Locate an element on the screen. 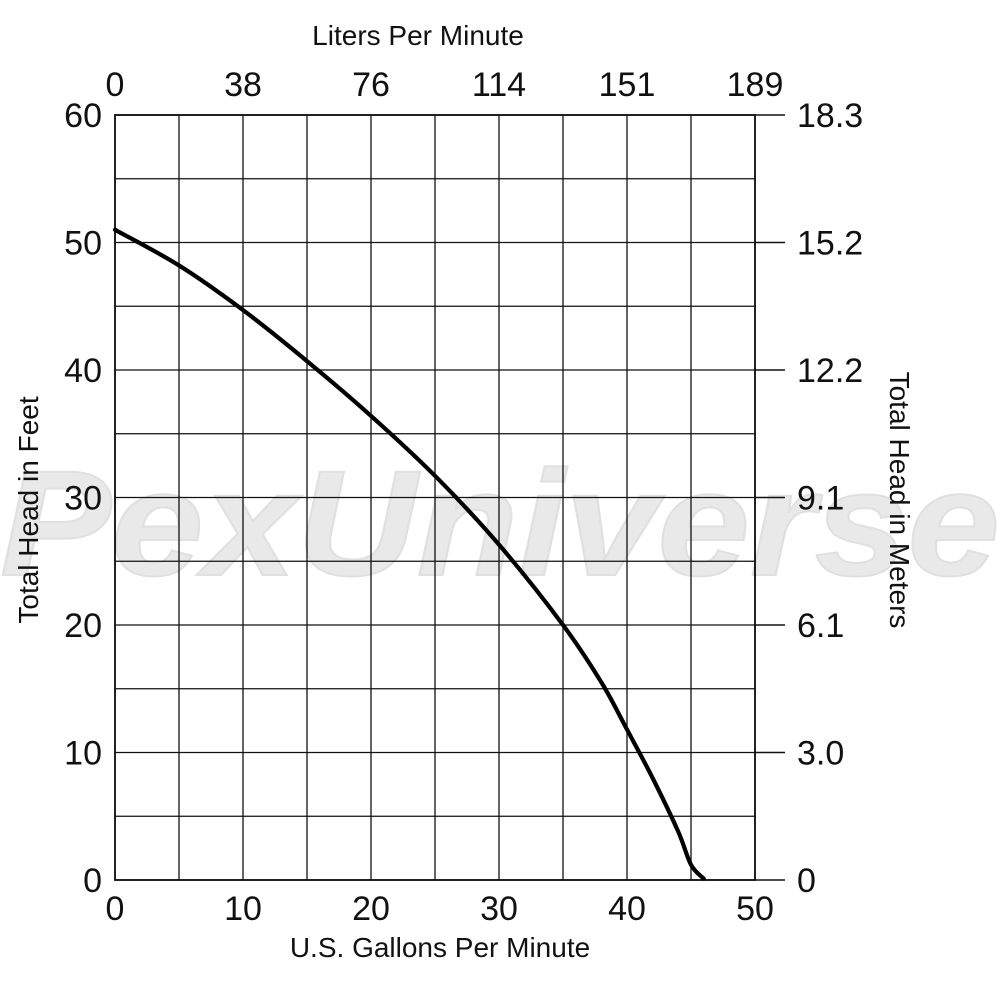  x2-tick-label: 38 is located at coordinates (243, 85).